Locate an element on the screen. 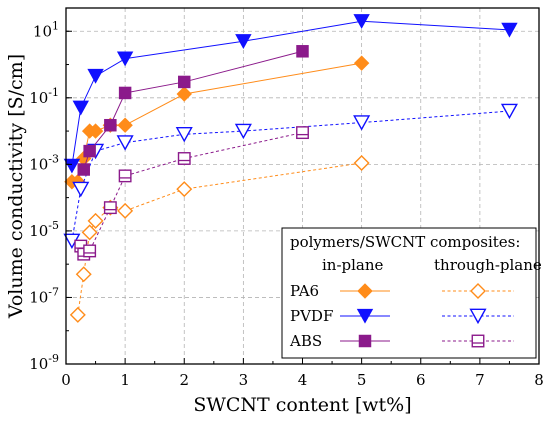 The image size is (550, 424). x-axis-label: SWCNT content [wt%] is located at coordinates (302, 405).